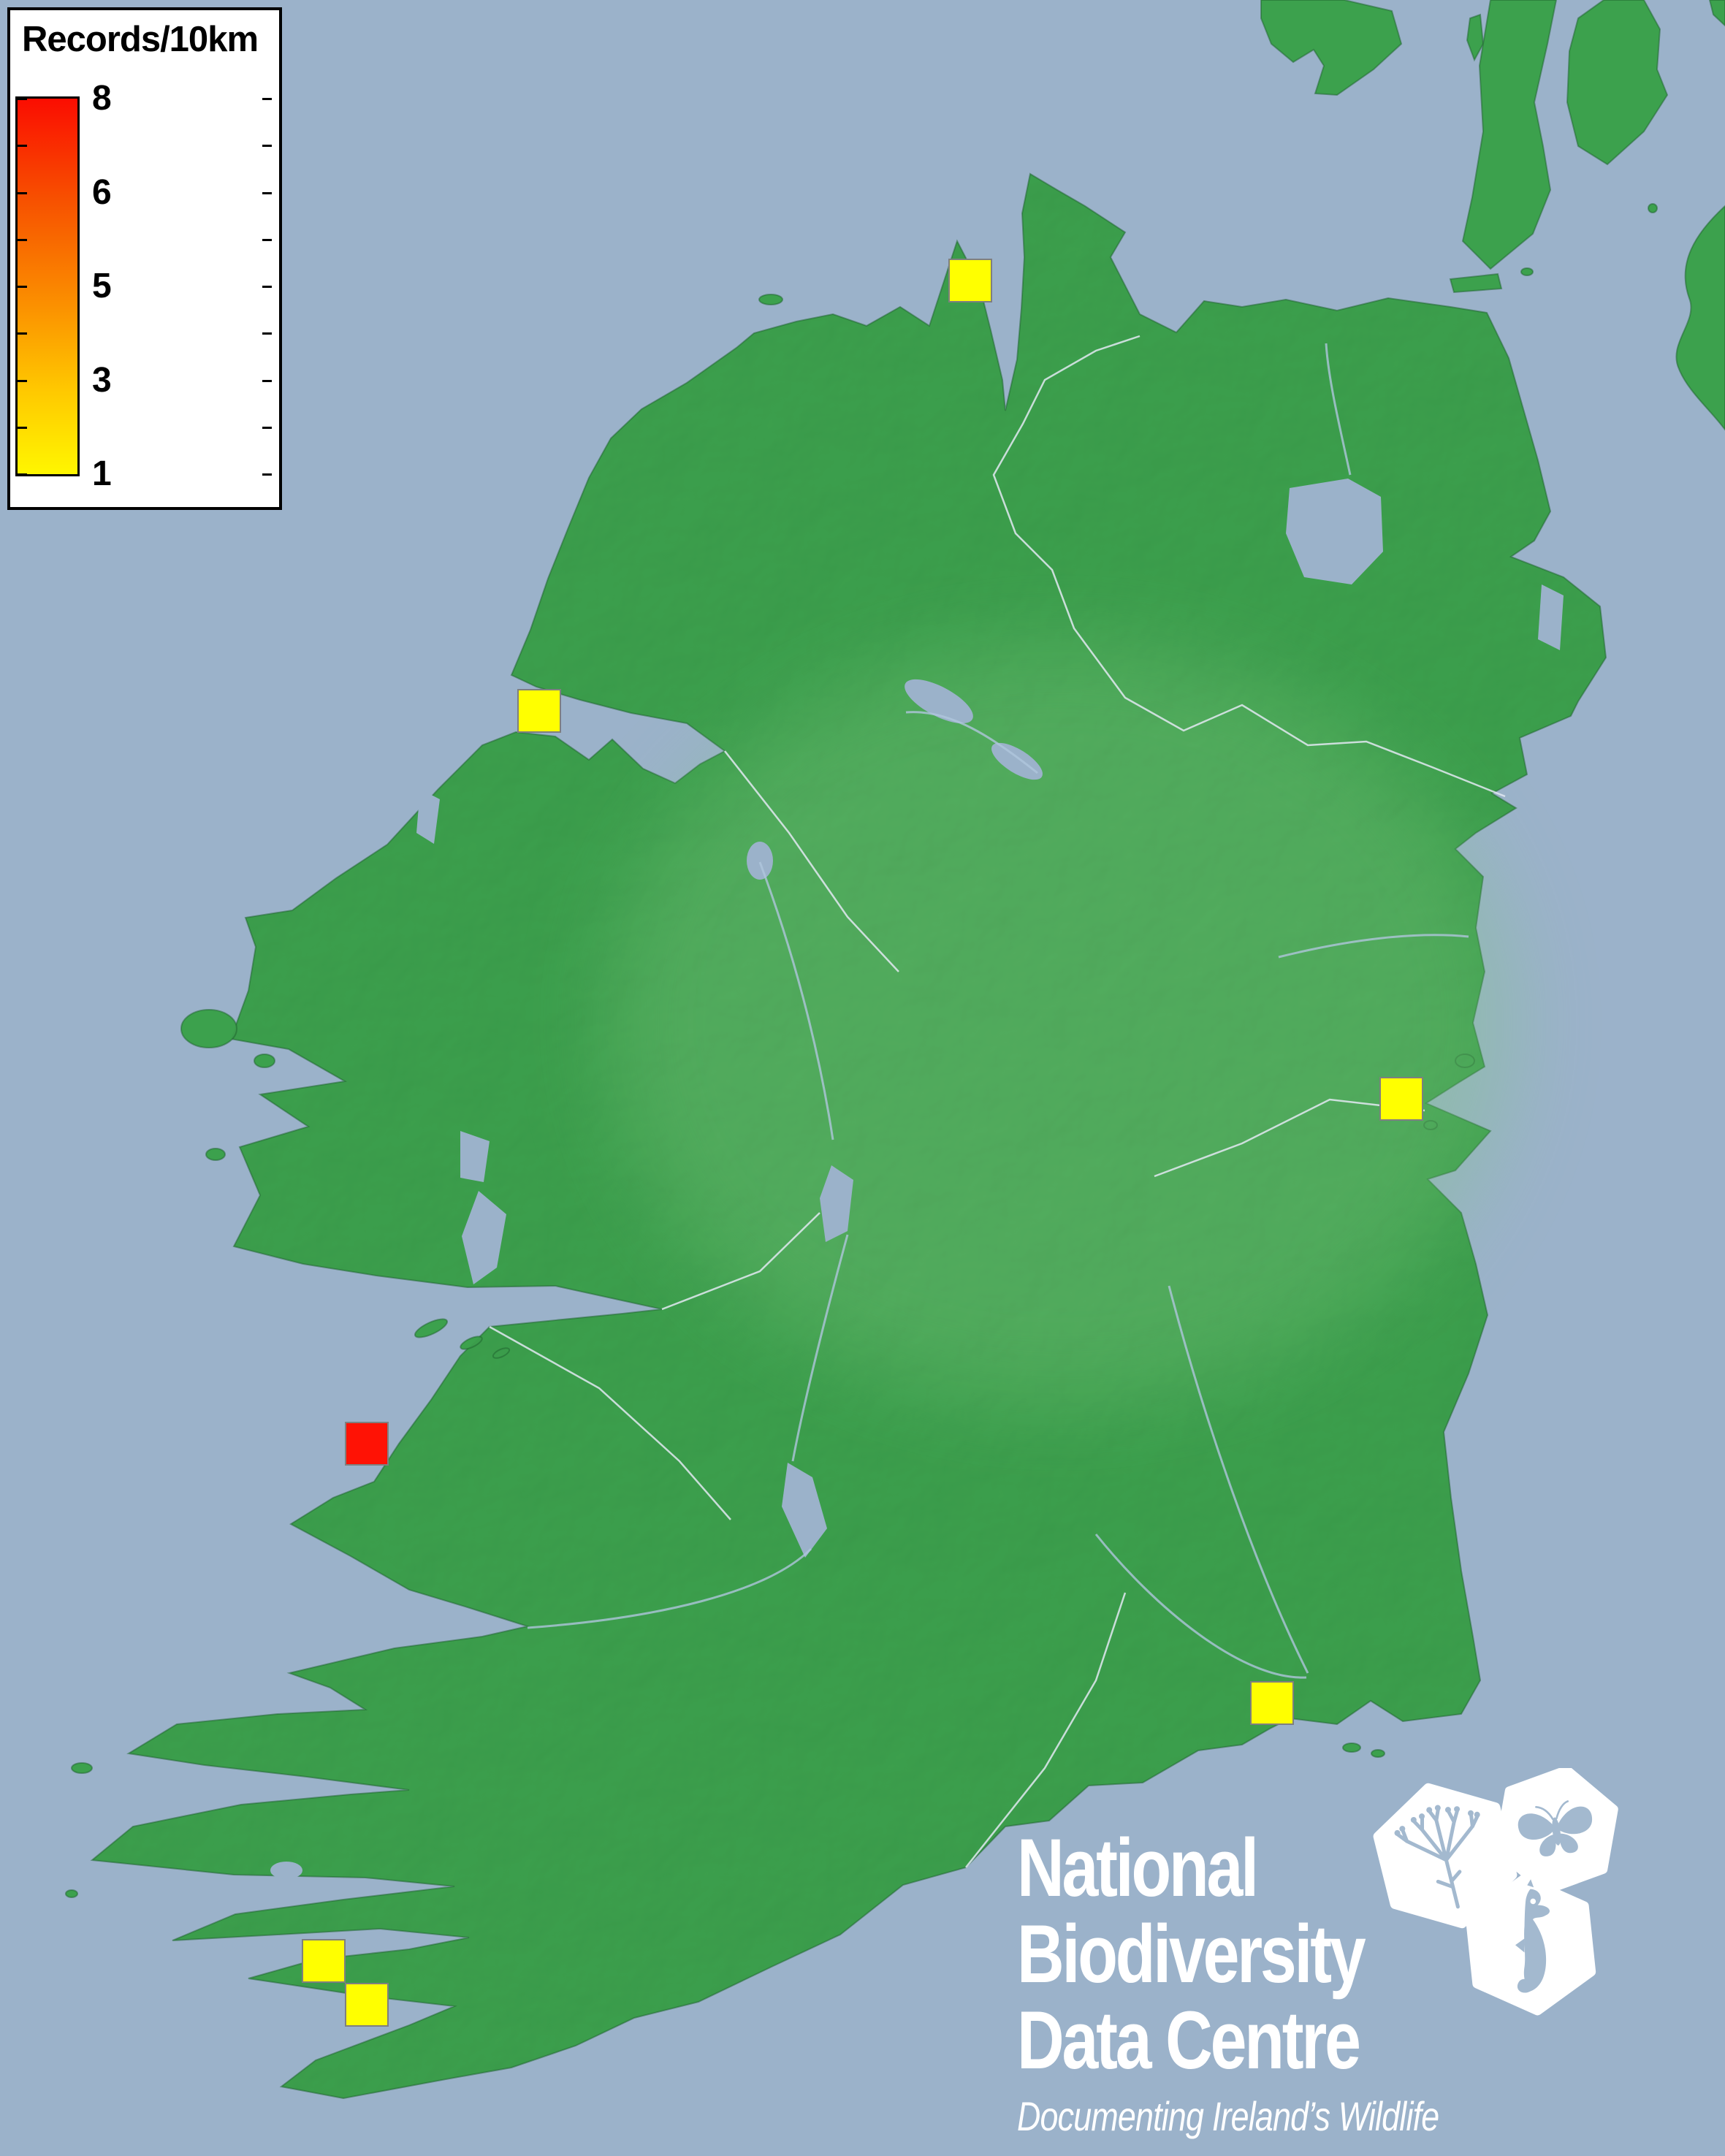 The height and width of the screenshot is (2156, 1725). I want to click on corner-coast, so click(1717, 13).